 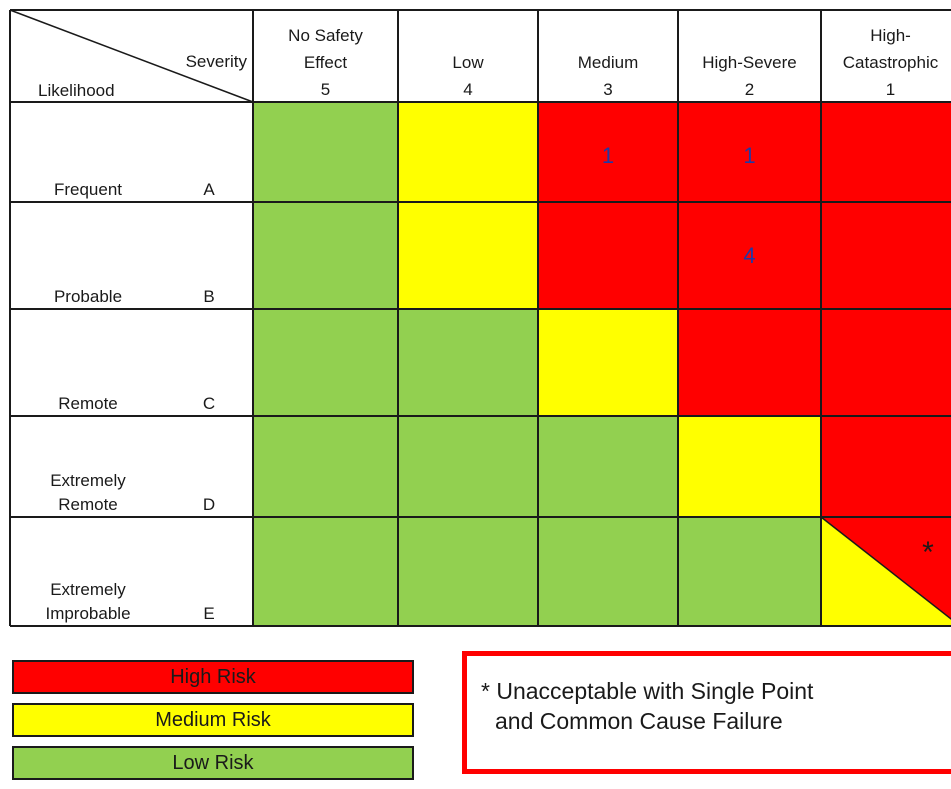 I want to click on likelihood-row-name: Probable, so click(x=88, y=296).